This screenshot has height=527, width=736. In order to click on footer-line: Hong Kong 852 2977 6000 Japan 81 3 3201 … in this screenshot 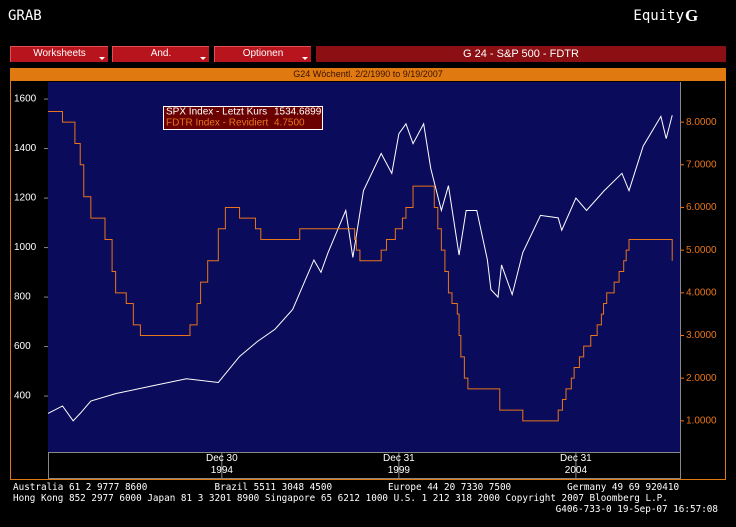, I will do `click(340, 498)`.